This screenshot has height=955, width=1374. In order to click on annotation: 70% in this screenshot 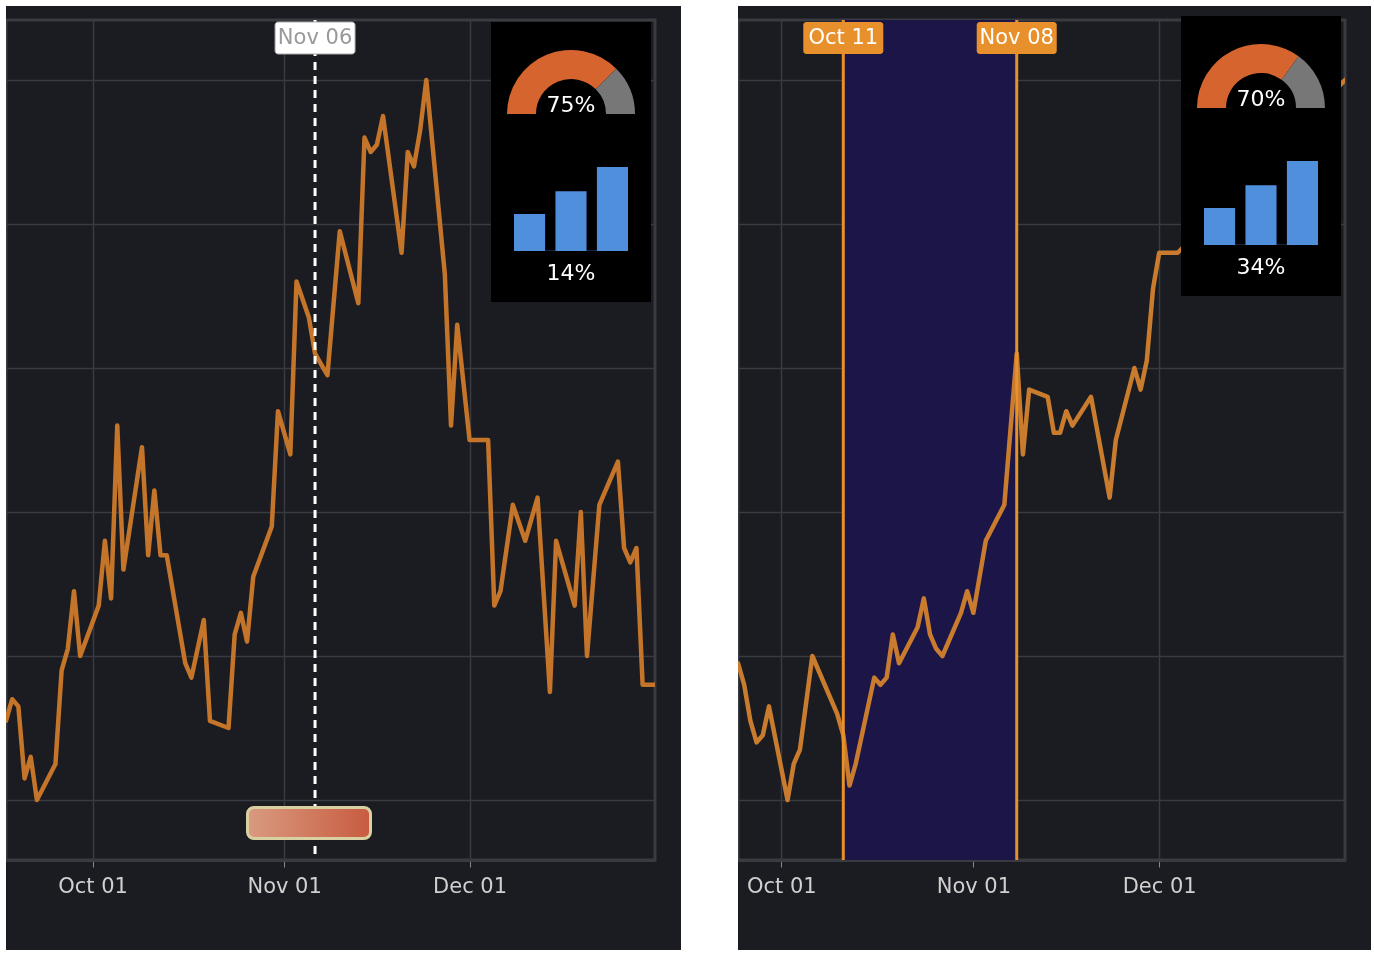, I will do `click(1261, 98)`.